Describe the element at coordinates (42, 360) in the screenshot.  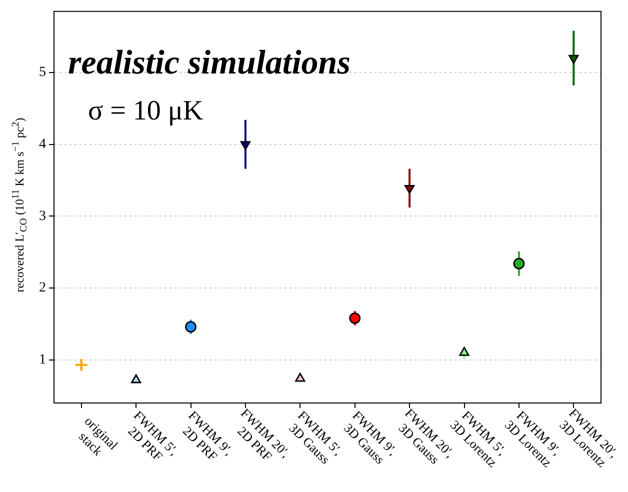
I see `y-tick-label: 1` at that location.